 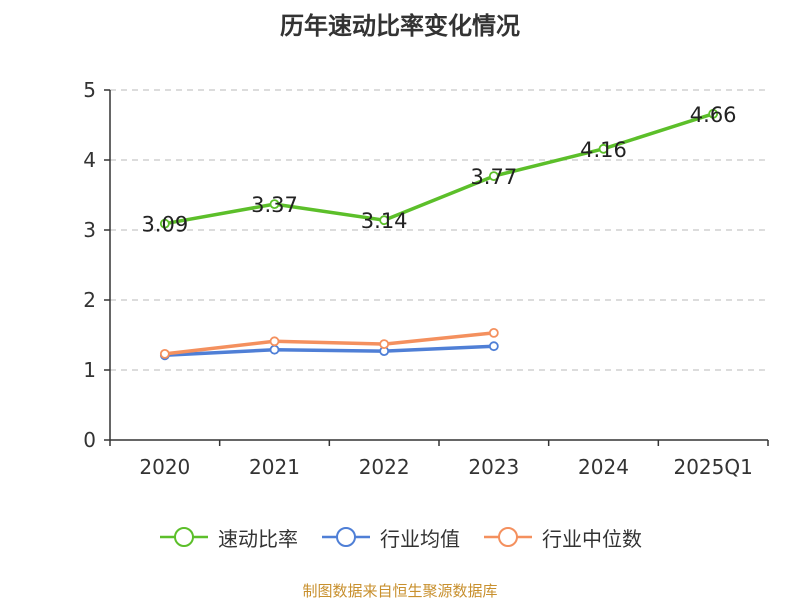 What do you see at coordinates (420, 538) in the screenshot?
I see `legend-label: 行业均值` at bounding box center [420, 538].